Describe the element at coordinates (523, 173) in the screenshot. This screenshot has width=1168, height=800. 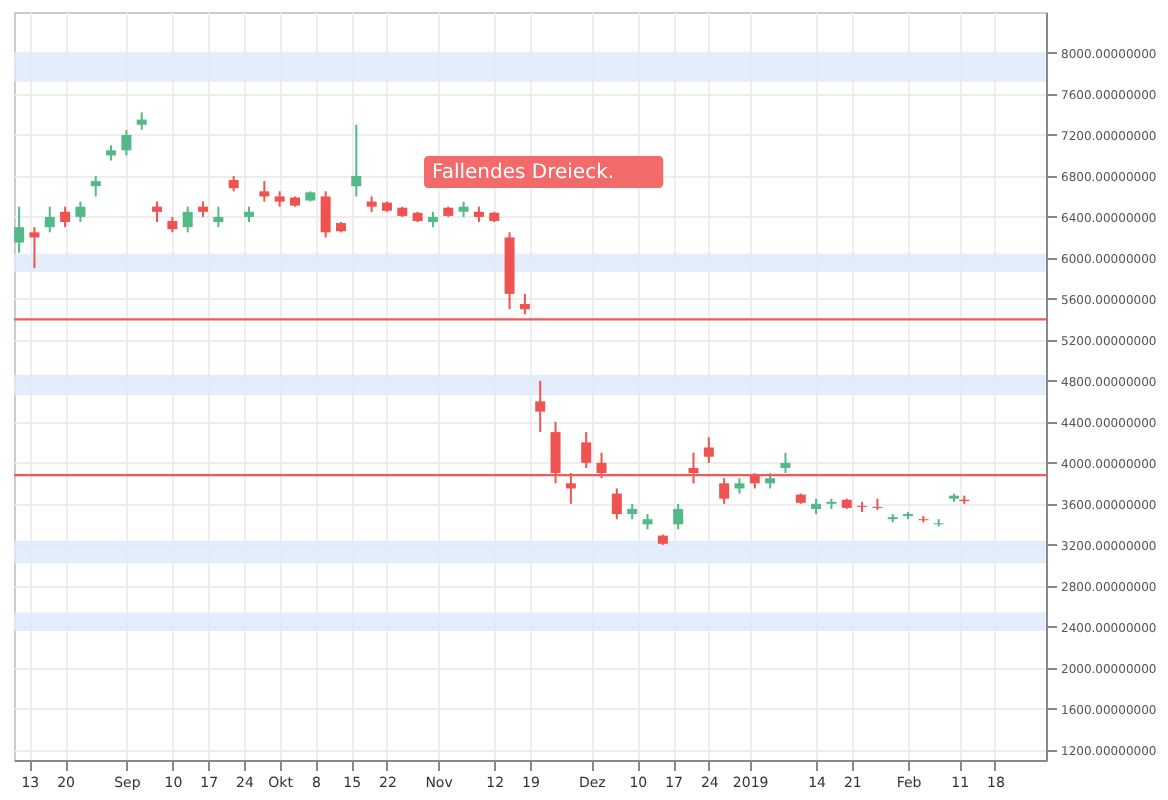
I see `annotation: Fallendes Dreieck.` at that location.